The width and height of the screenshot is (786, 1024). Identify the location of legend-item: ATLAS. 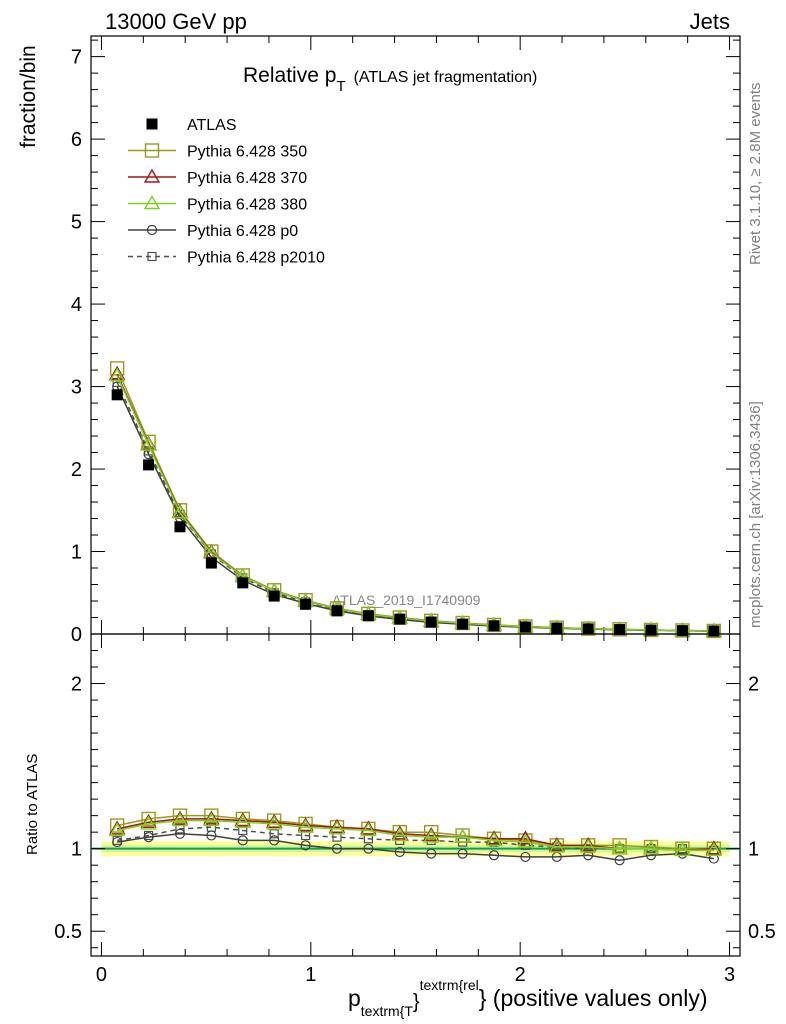
(191, 125).